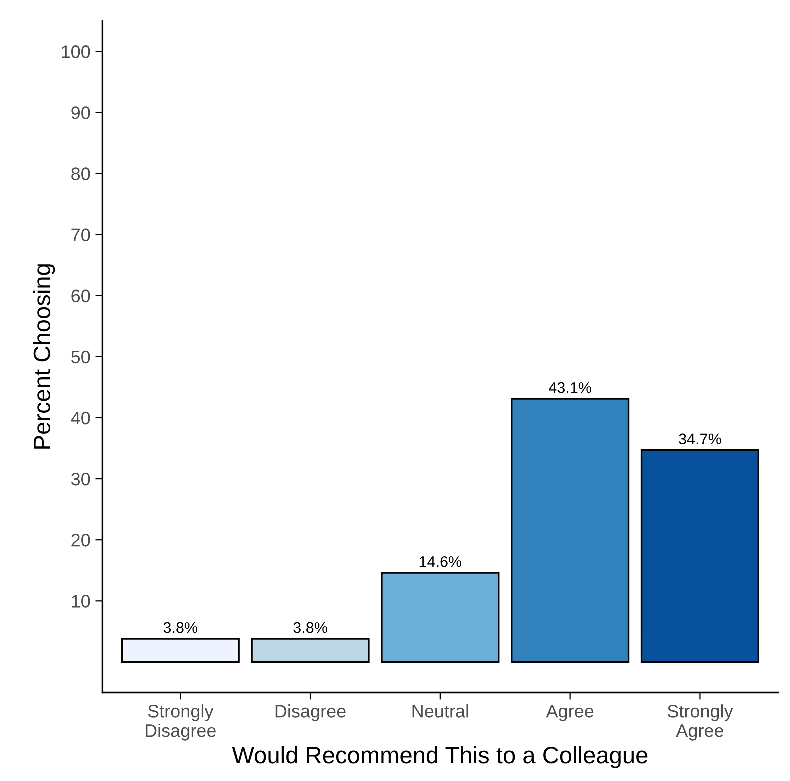 The height and width of the screenshot is (781, 790). What do you see at coordinates (81, 479) in the screenshot?
I see `y-tick-label: 30` at bounding box center [81, 479].